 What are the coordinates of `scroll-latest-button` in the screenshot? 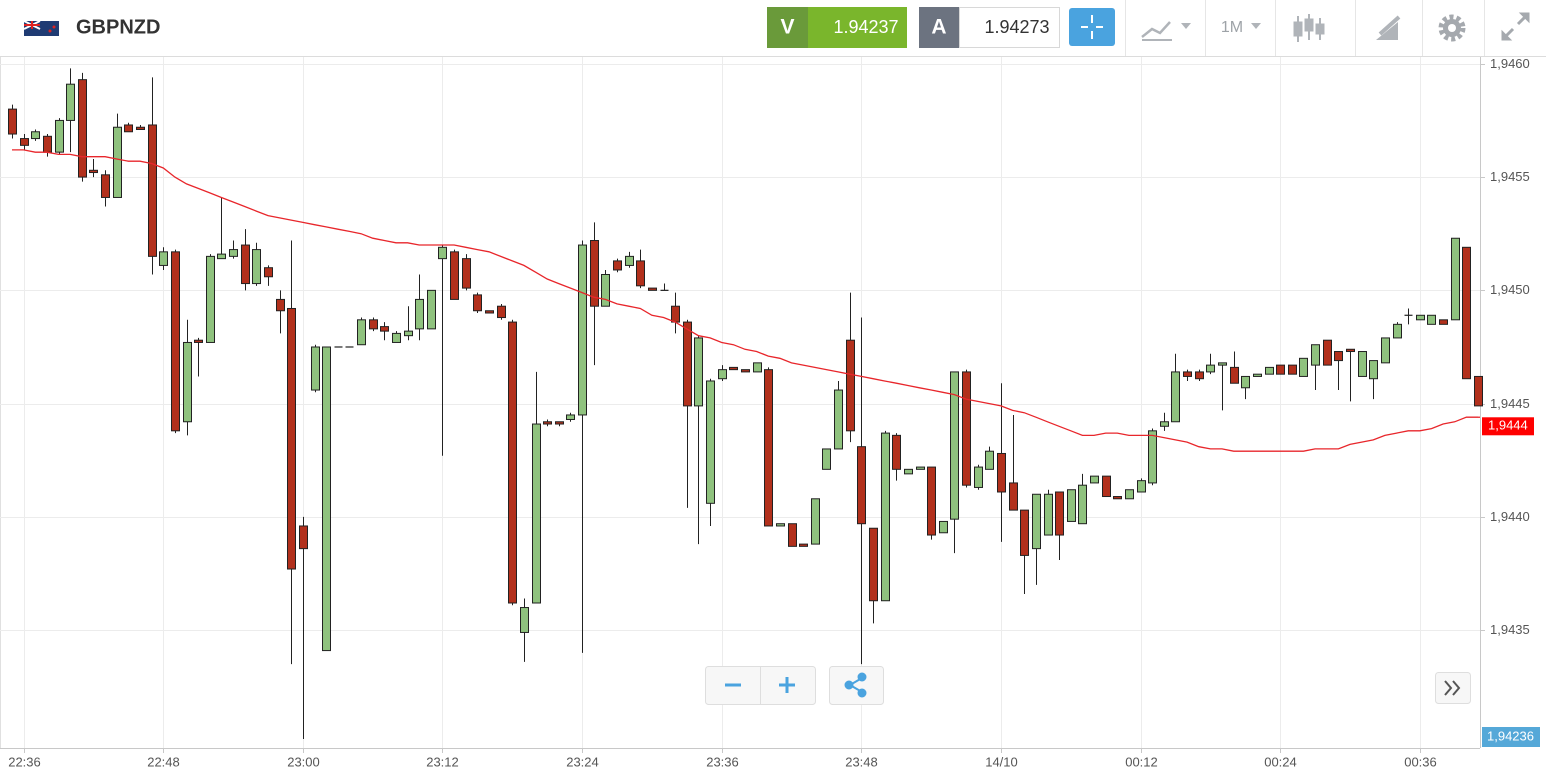 It's located at (1453, 688).